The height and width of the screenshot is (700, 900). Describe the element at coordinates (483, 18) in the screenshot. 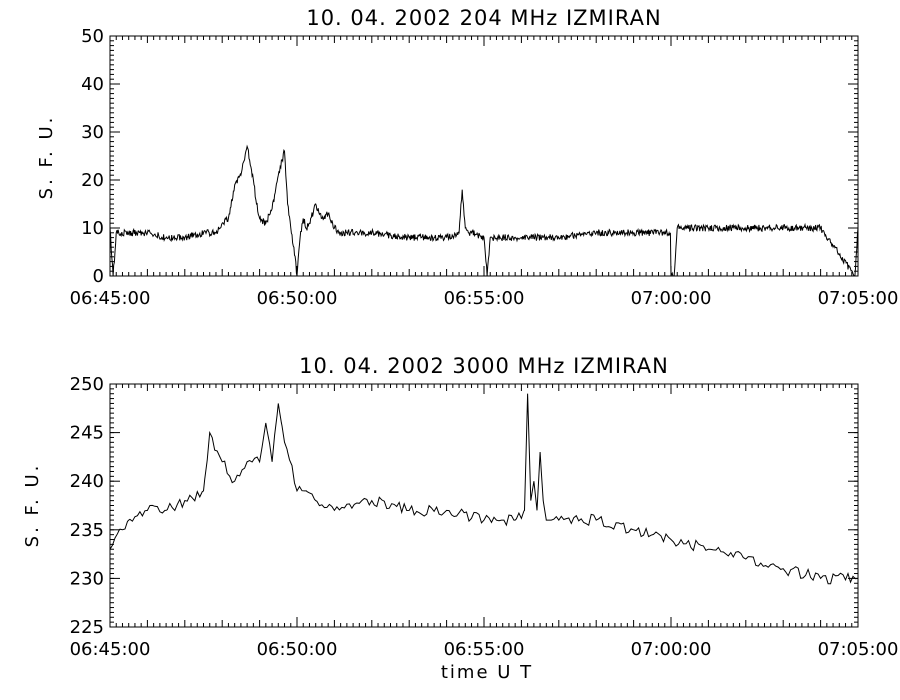

I see `chart-title: 10. 04. 2002 204 MHz IZMIRAN` at that location.